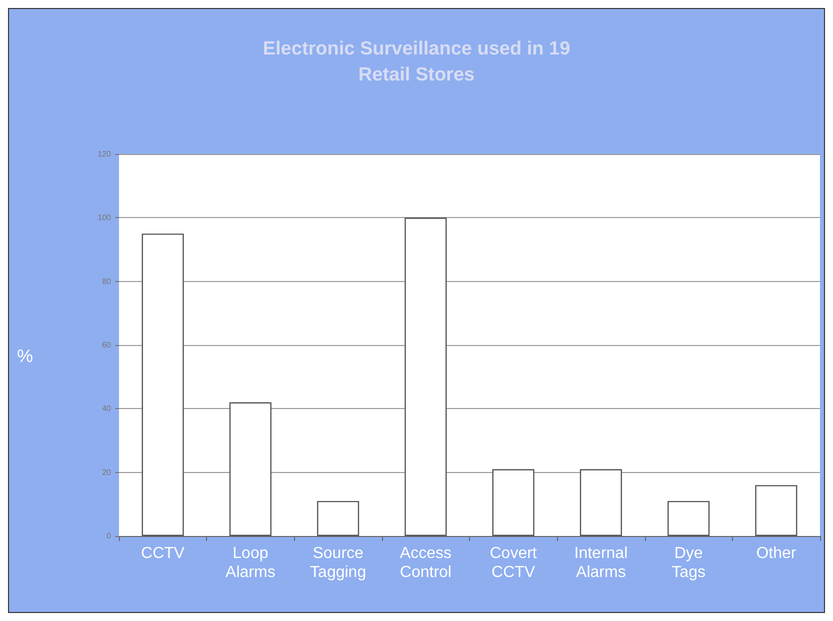  I want to click on y-tick-label: 20, so click(107, 472).